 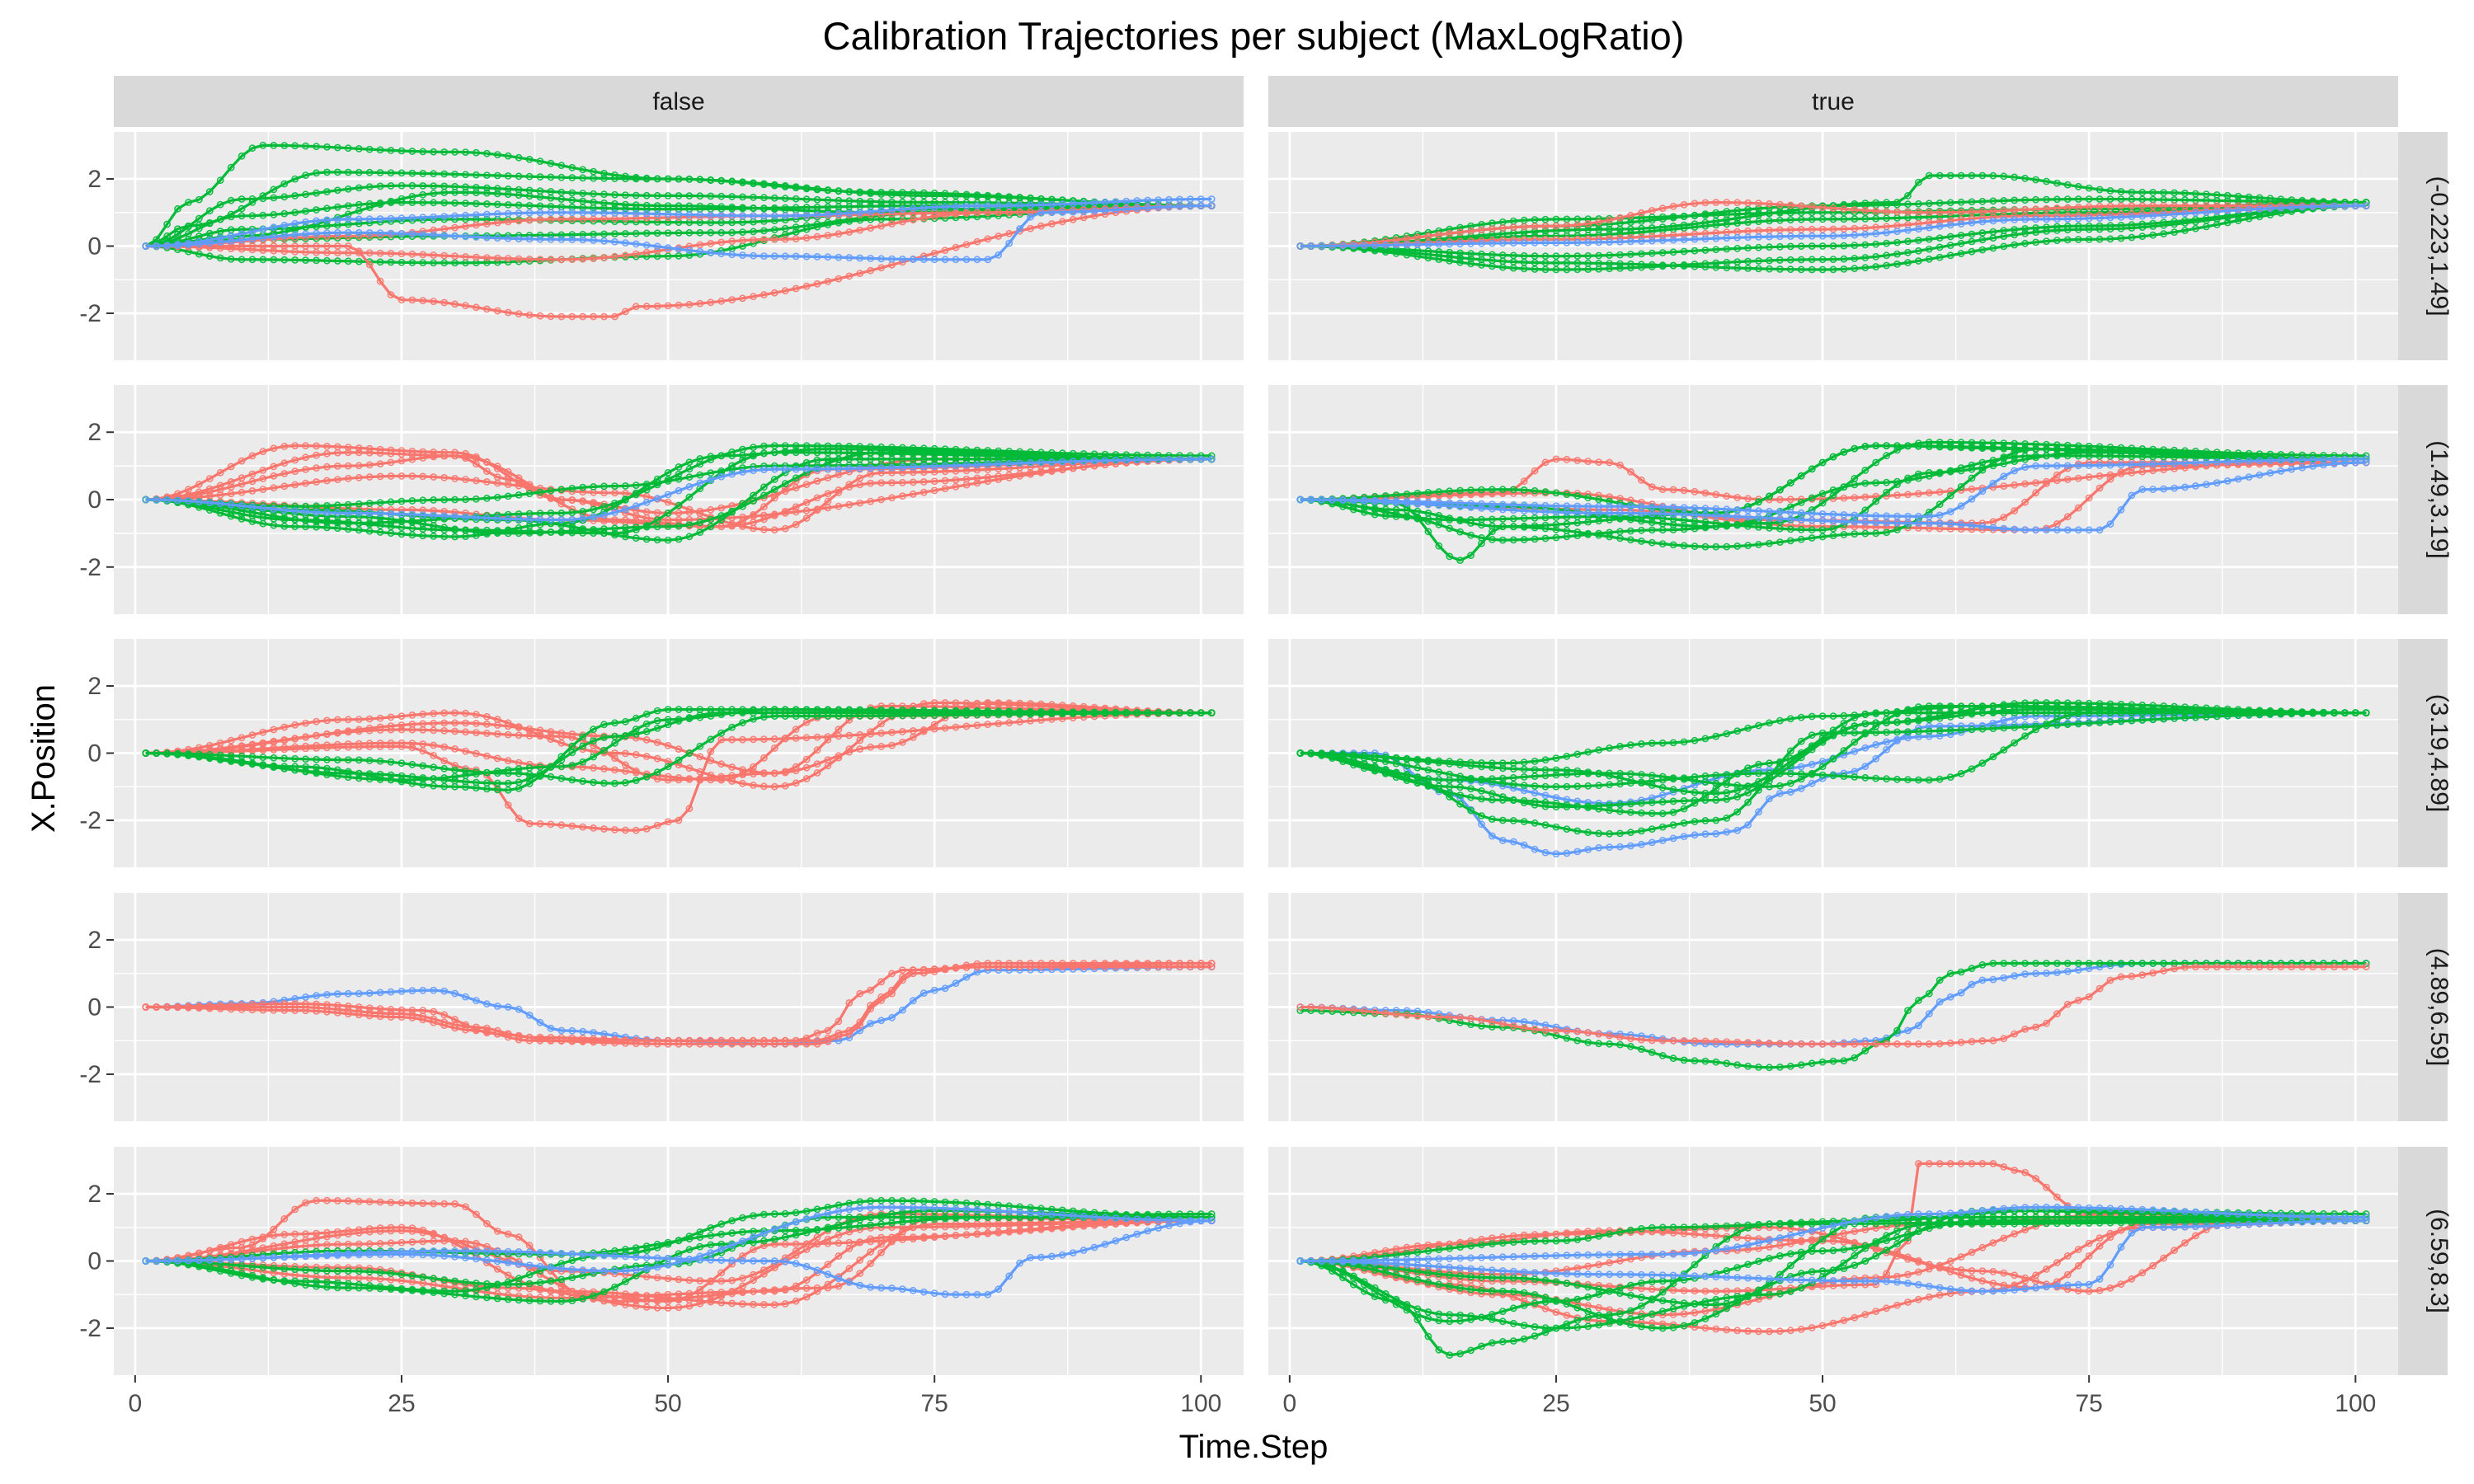 What do you see at coordinates (1833, 753) in the screenshot?
I see `panel-r3-c2` at bounding box center [1833, 753].